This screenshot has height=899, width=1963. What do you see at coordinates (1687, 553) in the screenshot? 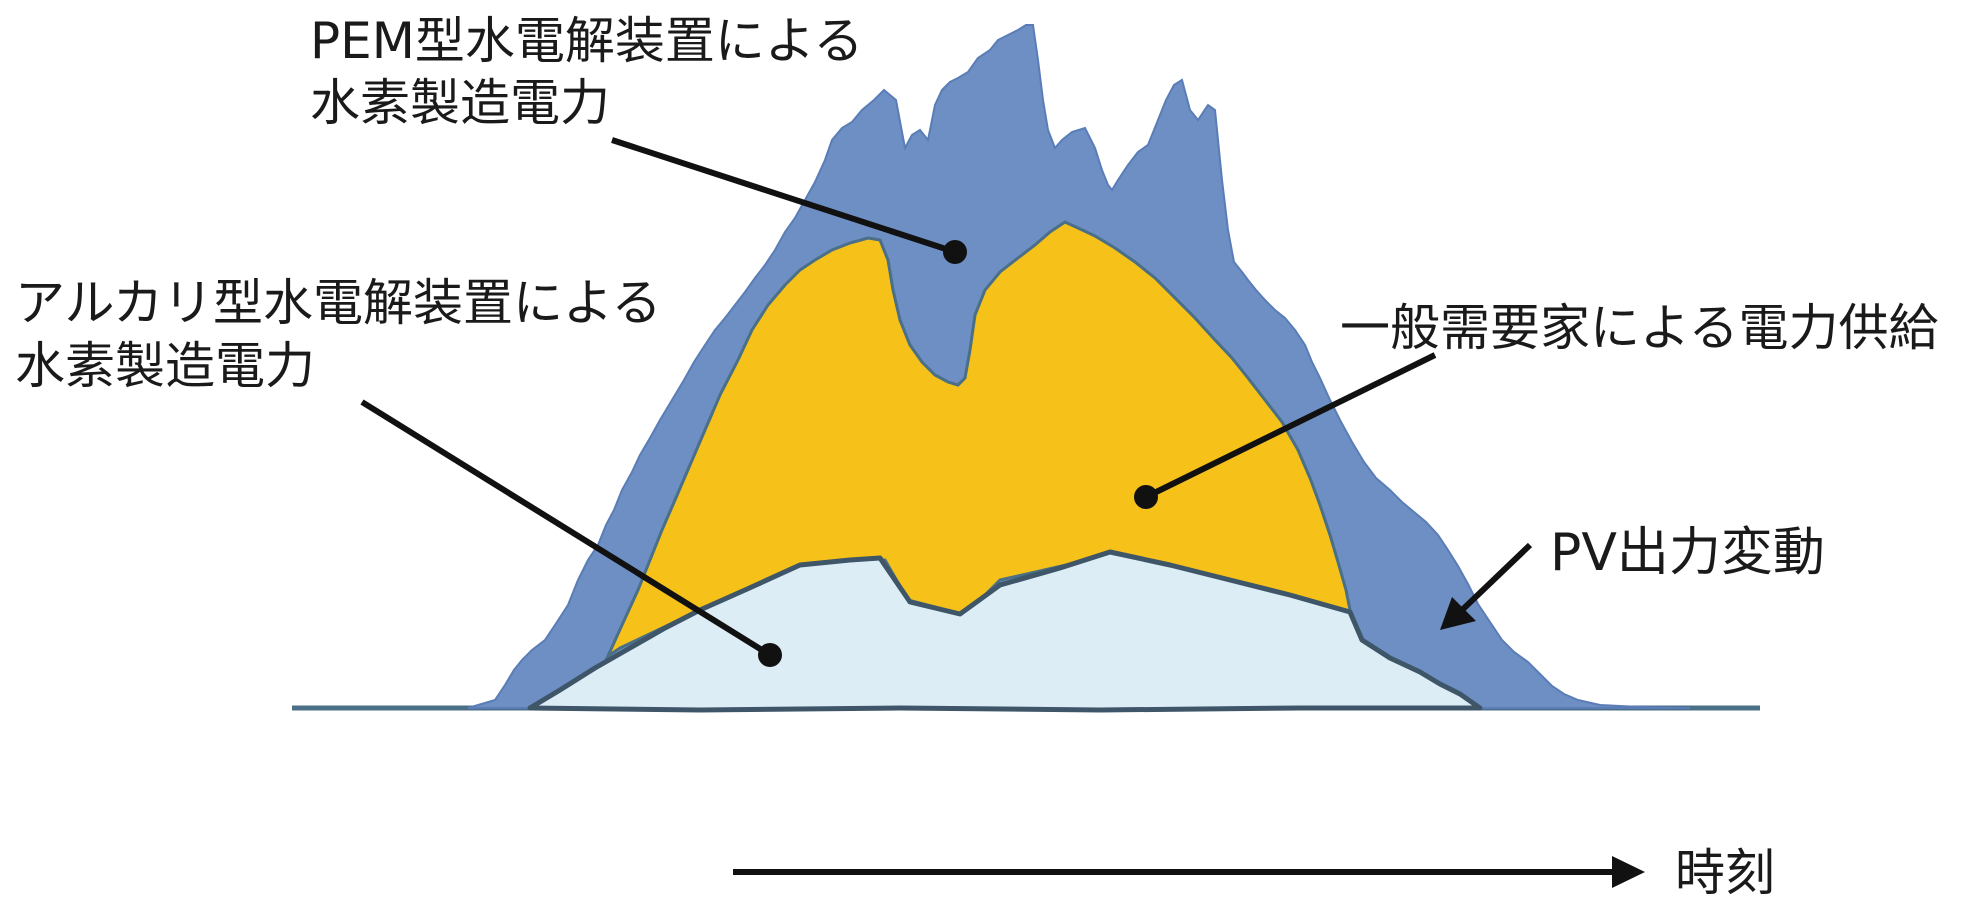
I see `pv-variation-label: PV出力変動` at bounding box center [1687, 553].